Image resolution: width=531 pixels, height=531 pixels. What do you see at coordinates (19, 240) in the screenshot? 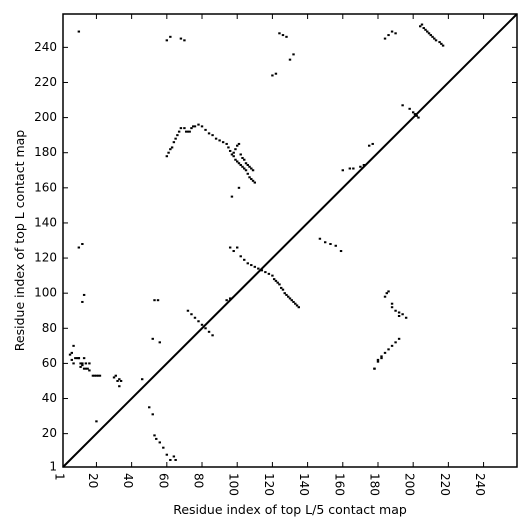
I see `y-axis-label: Residue index of top L contact map` at bounding box center [19, 240].